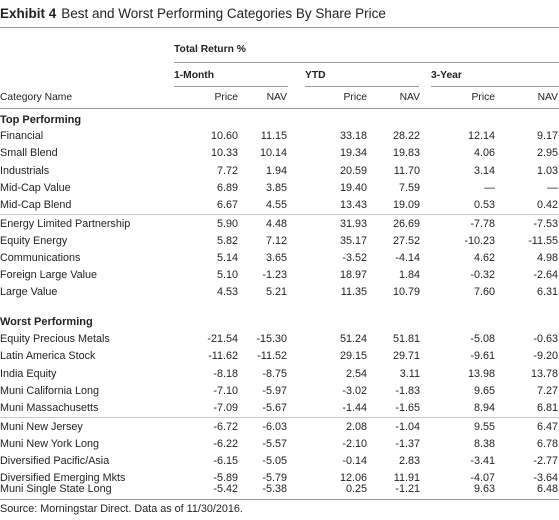 The width and height of the screenshot is (559, 520). Describe the element at coordinates (484, 153) in the screenshot. I see `return-value-cell: 4.06` at that location.